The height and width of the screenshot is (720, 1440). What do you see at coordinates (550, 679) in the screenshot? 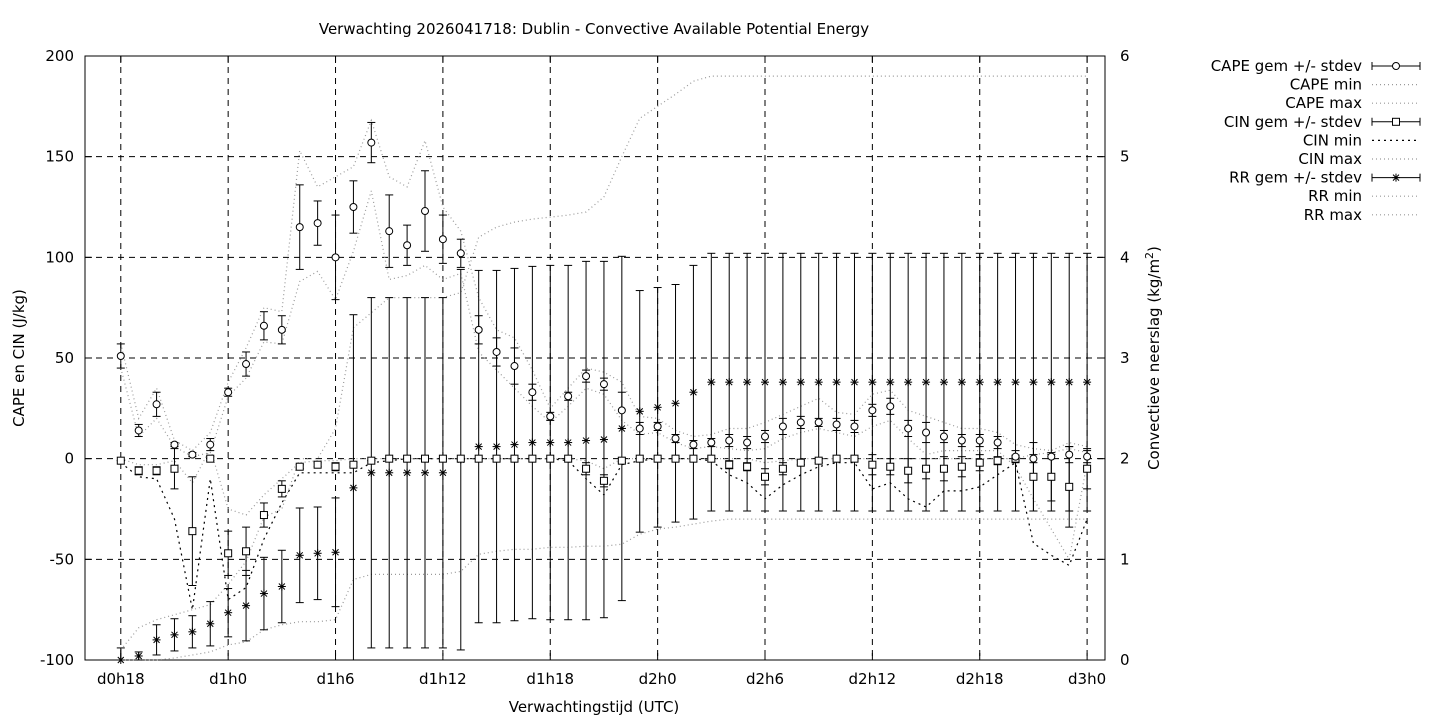
I see `x-tick-label: d1h18` at bounding box center [550, 679].